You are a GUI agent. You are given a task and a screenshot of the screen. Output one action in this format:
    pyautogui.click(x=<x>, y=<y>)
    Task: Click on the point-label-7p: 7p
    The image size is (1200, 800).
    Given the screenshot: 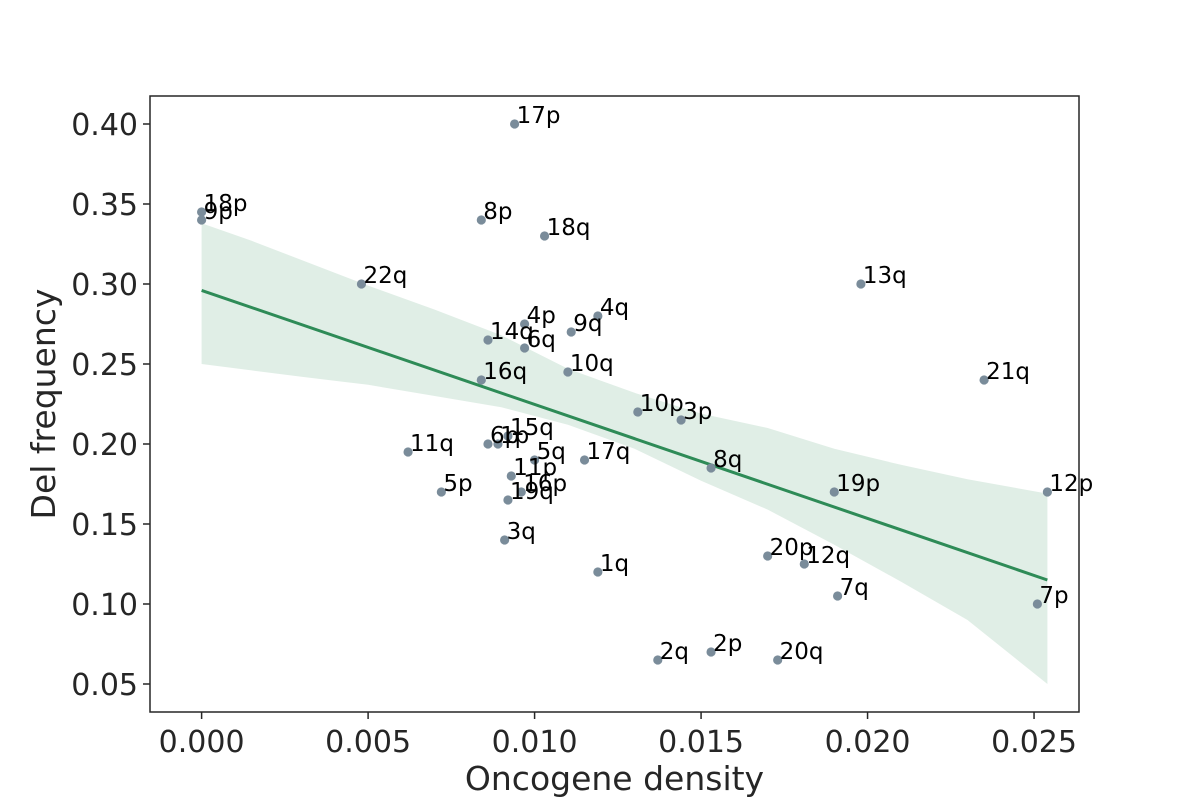 What is the action you would take?
    pyautogui.click(x=1053, y=596)
    